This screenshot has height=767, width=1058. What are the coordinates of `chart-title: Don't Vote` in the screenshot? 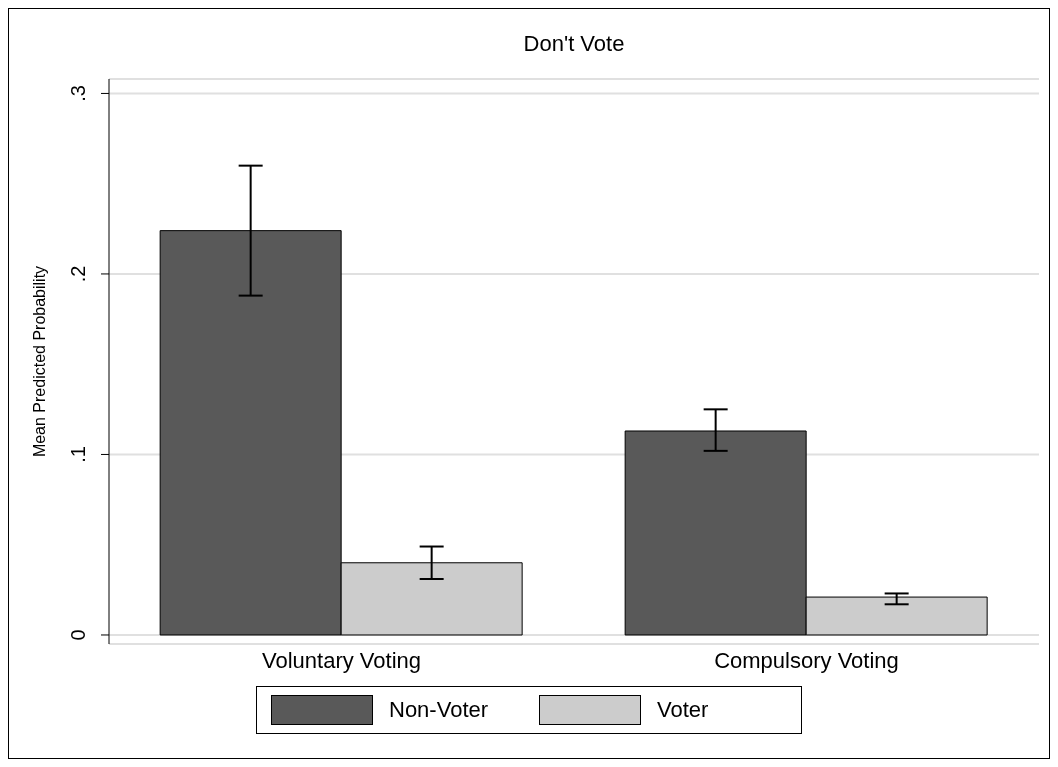 It's located at (574, 44).